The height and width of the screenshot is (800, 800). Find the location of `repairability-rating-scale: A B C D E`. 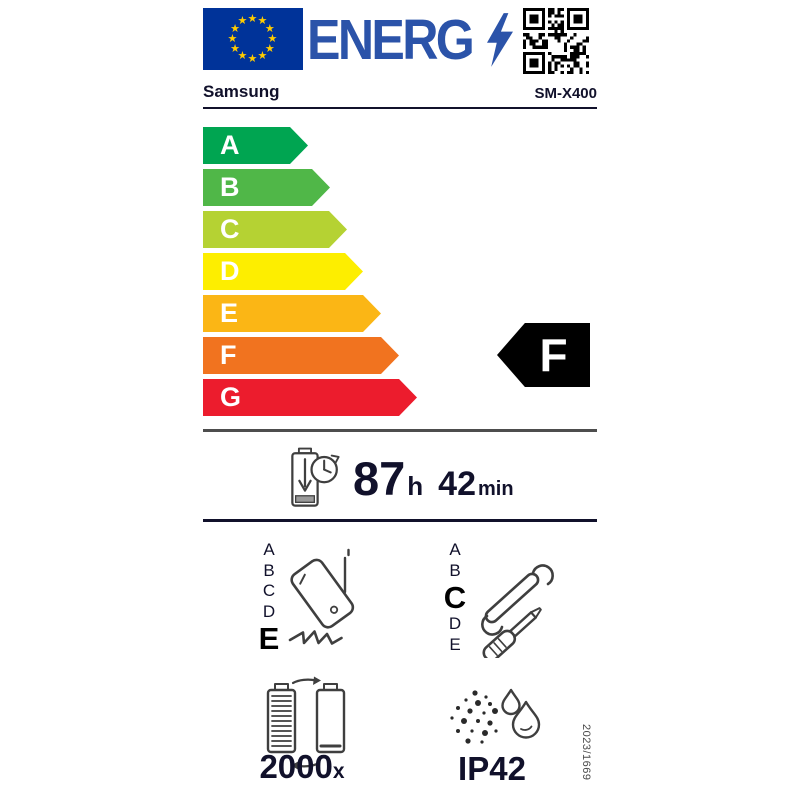

repairability-rating-scale: A B C D E is located at coordinates (455, 597).